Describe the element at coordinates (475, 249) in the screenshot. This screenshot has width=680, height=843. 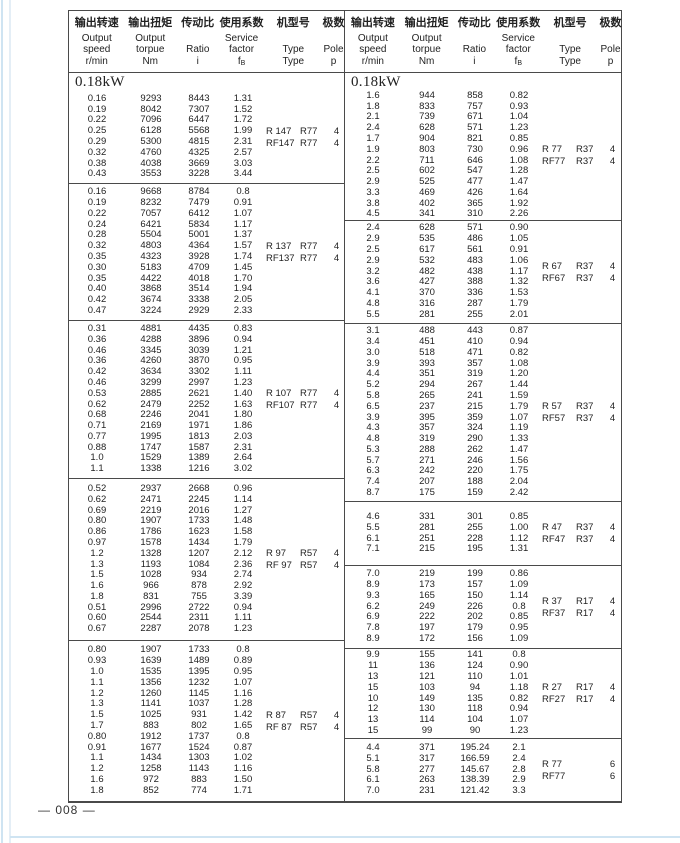
I see `cell-ratio: 561` at that location.